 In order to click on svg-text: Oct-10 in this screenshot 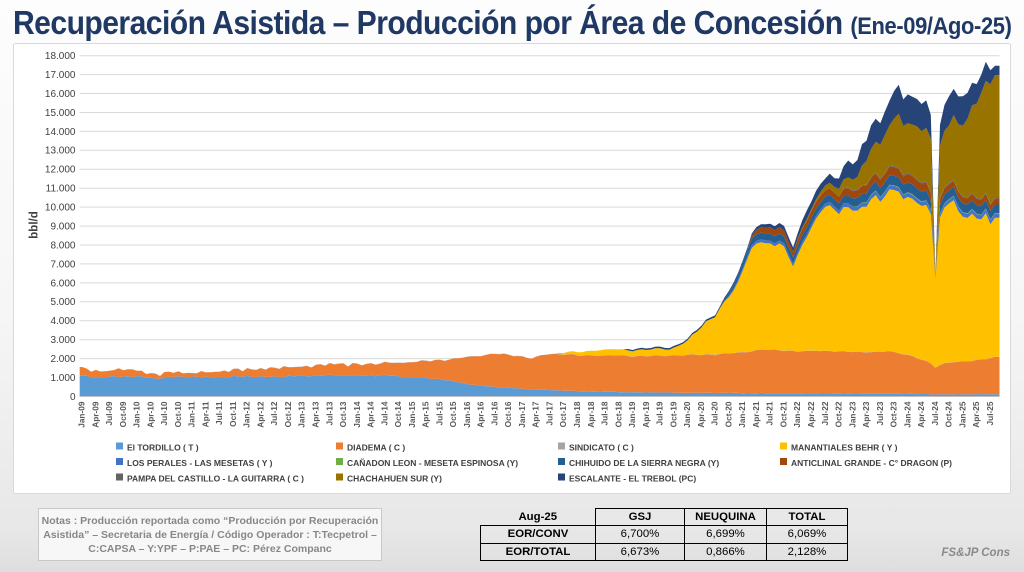, I will do `click(178, 414)`.